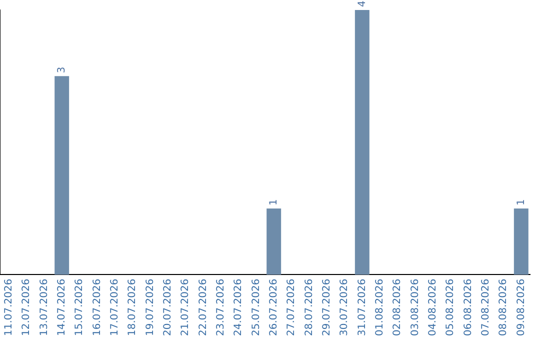  Describe the element at coordinates (8, 307) in the screenshot. I see `x-tick-label: 11.07.2026` at that location.